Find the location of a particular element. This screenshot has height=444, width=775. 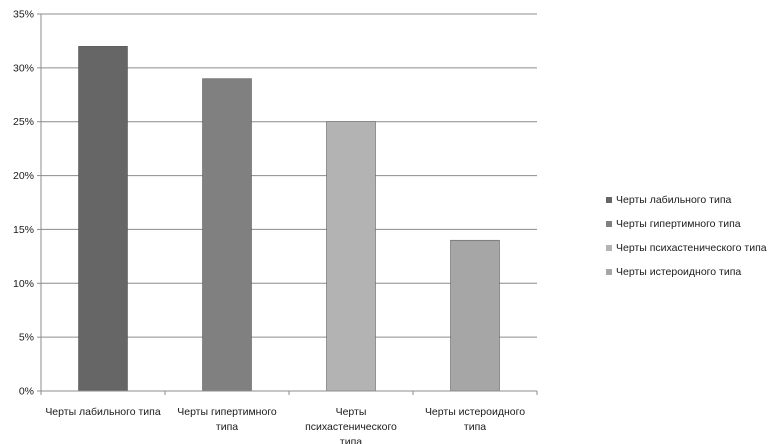

x-tick-label: Черты истероидного типа is located at coordinates (475, 419).